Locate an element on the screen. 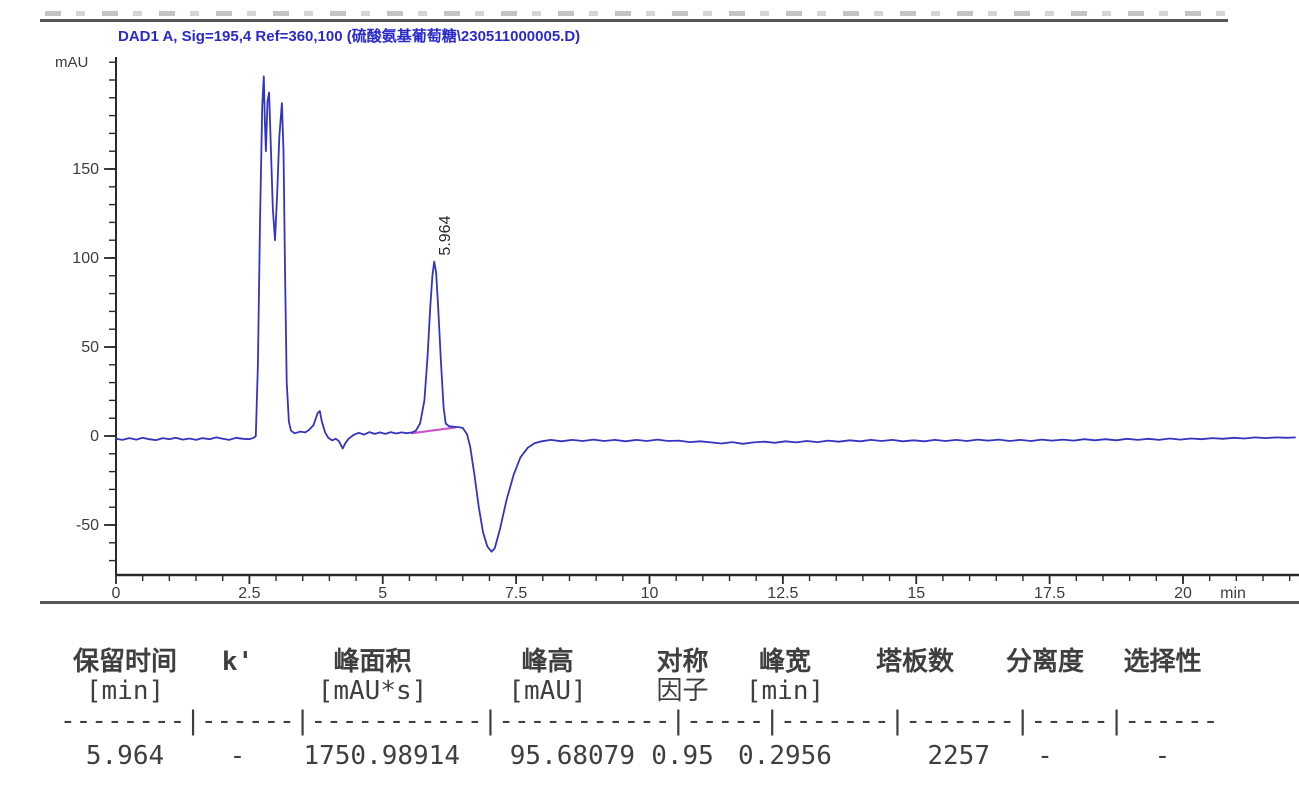 Image resolution: width=1299 pixels, height=791 pixels. x-tick-label: 2.5 is located at coordinates (249, 593).